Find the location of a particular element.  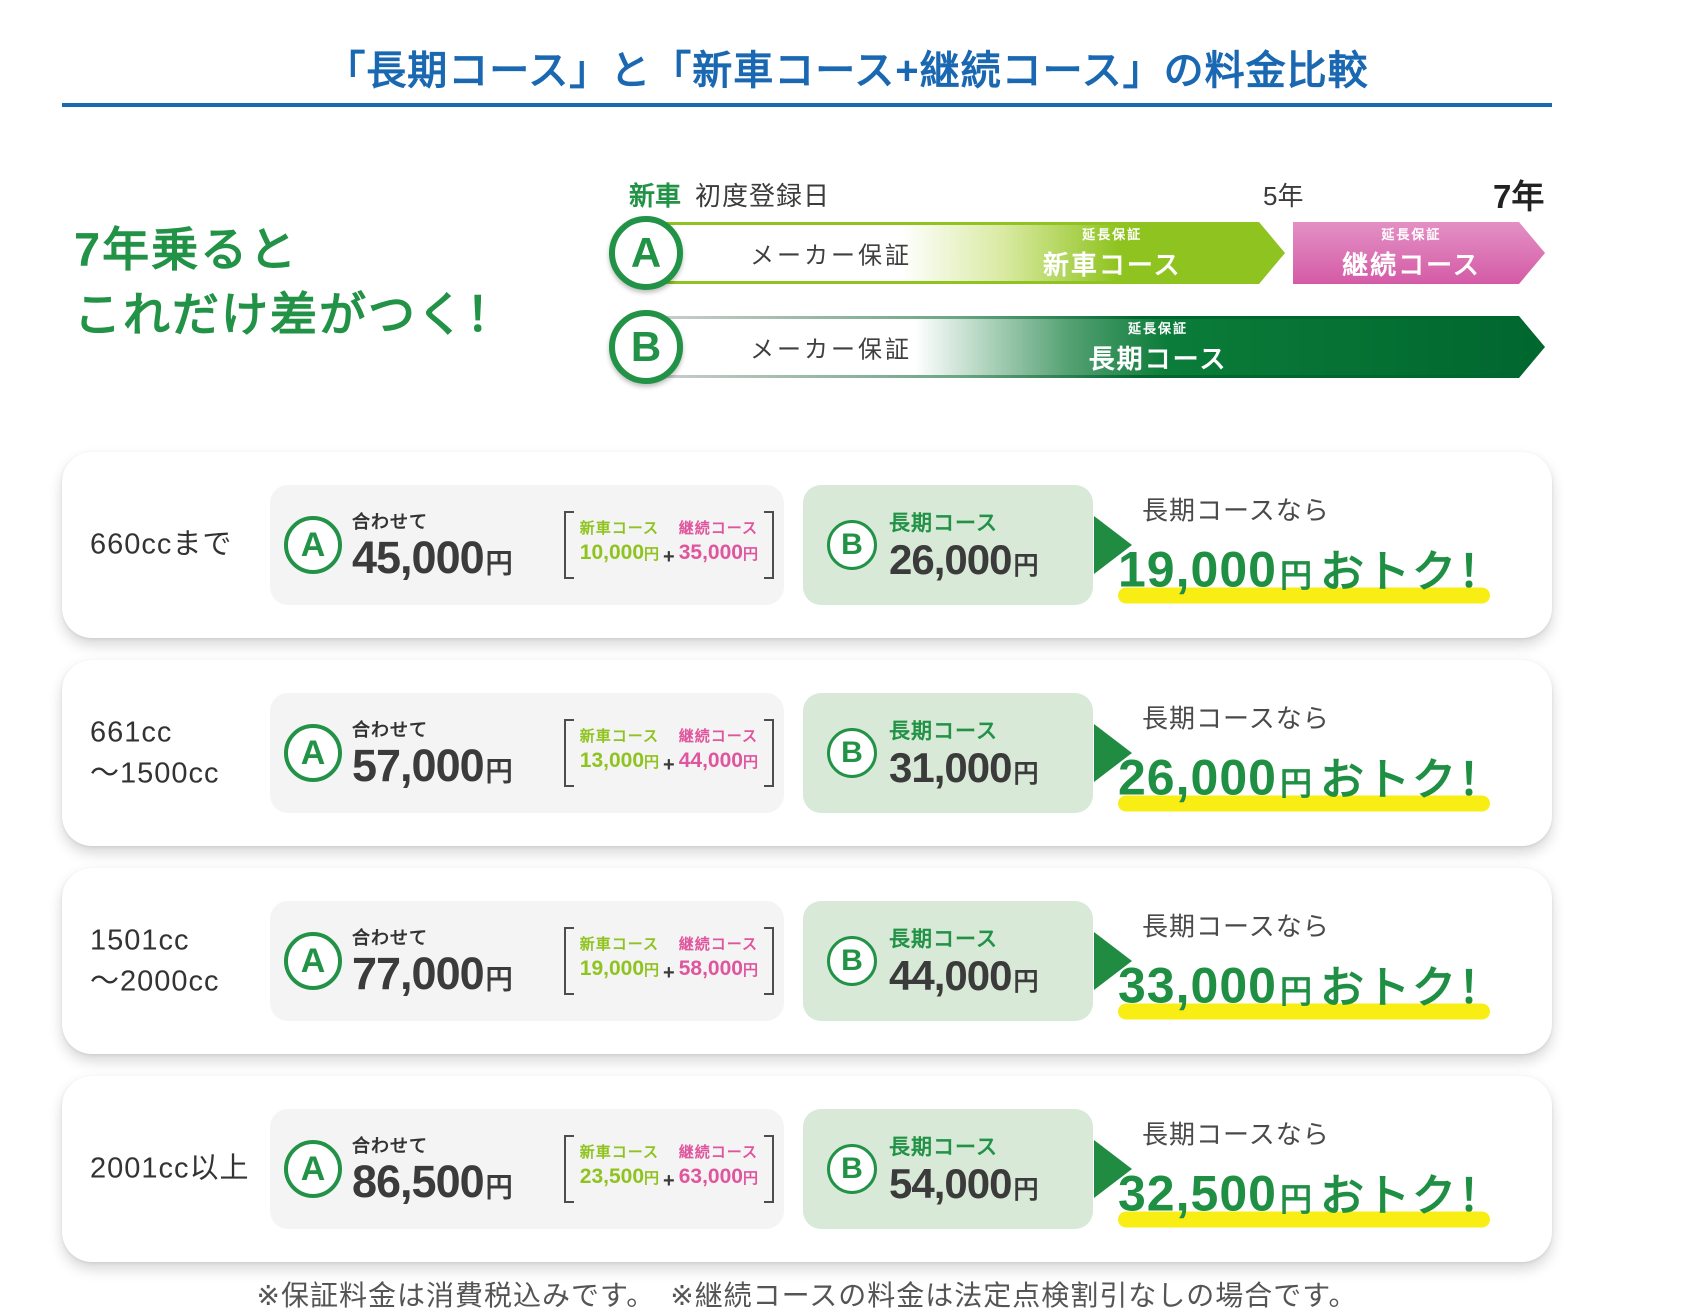

timeline-row-b: B メーカー保証 延長保証 長期コース is located at coordinates (1072, 347).